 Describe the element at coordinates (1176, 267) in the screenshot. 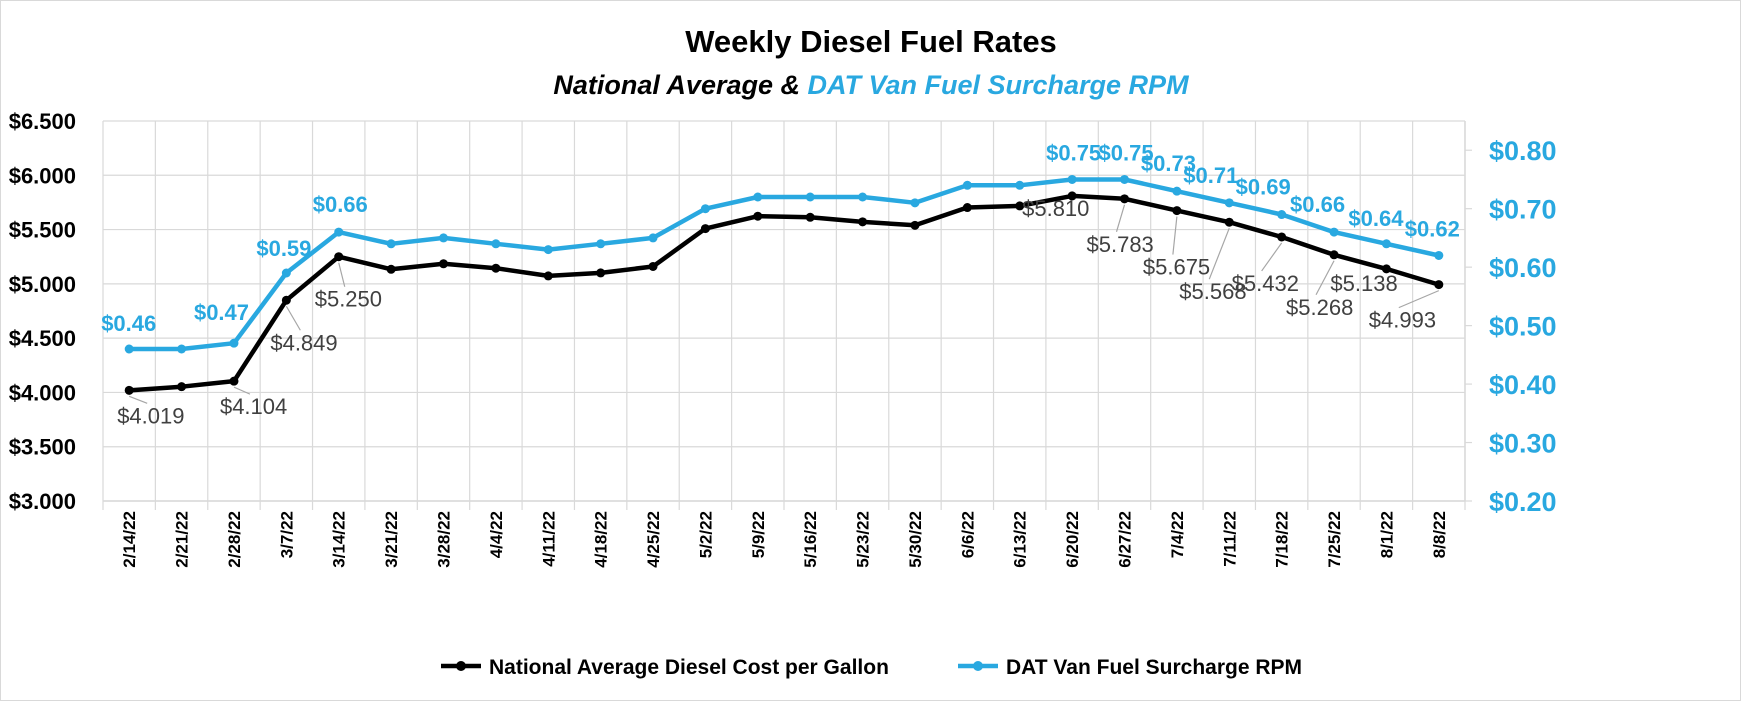

I see `data-label-national-average: $5.675` at that location.